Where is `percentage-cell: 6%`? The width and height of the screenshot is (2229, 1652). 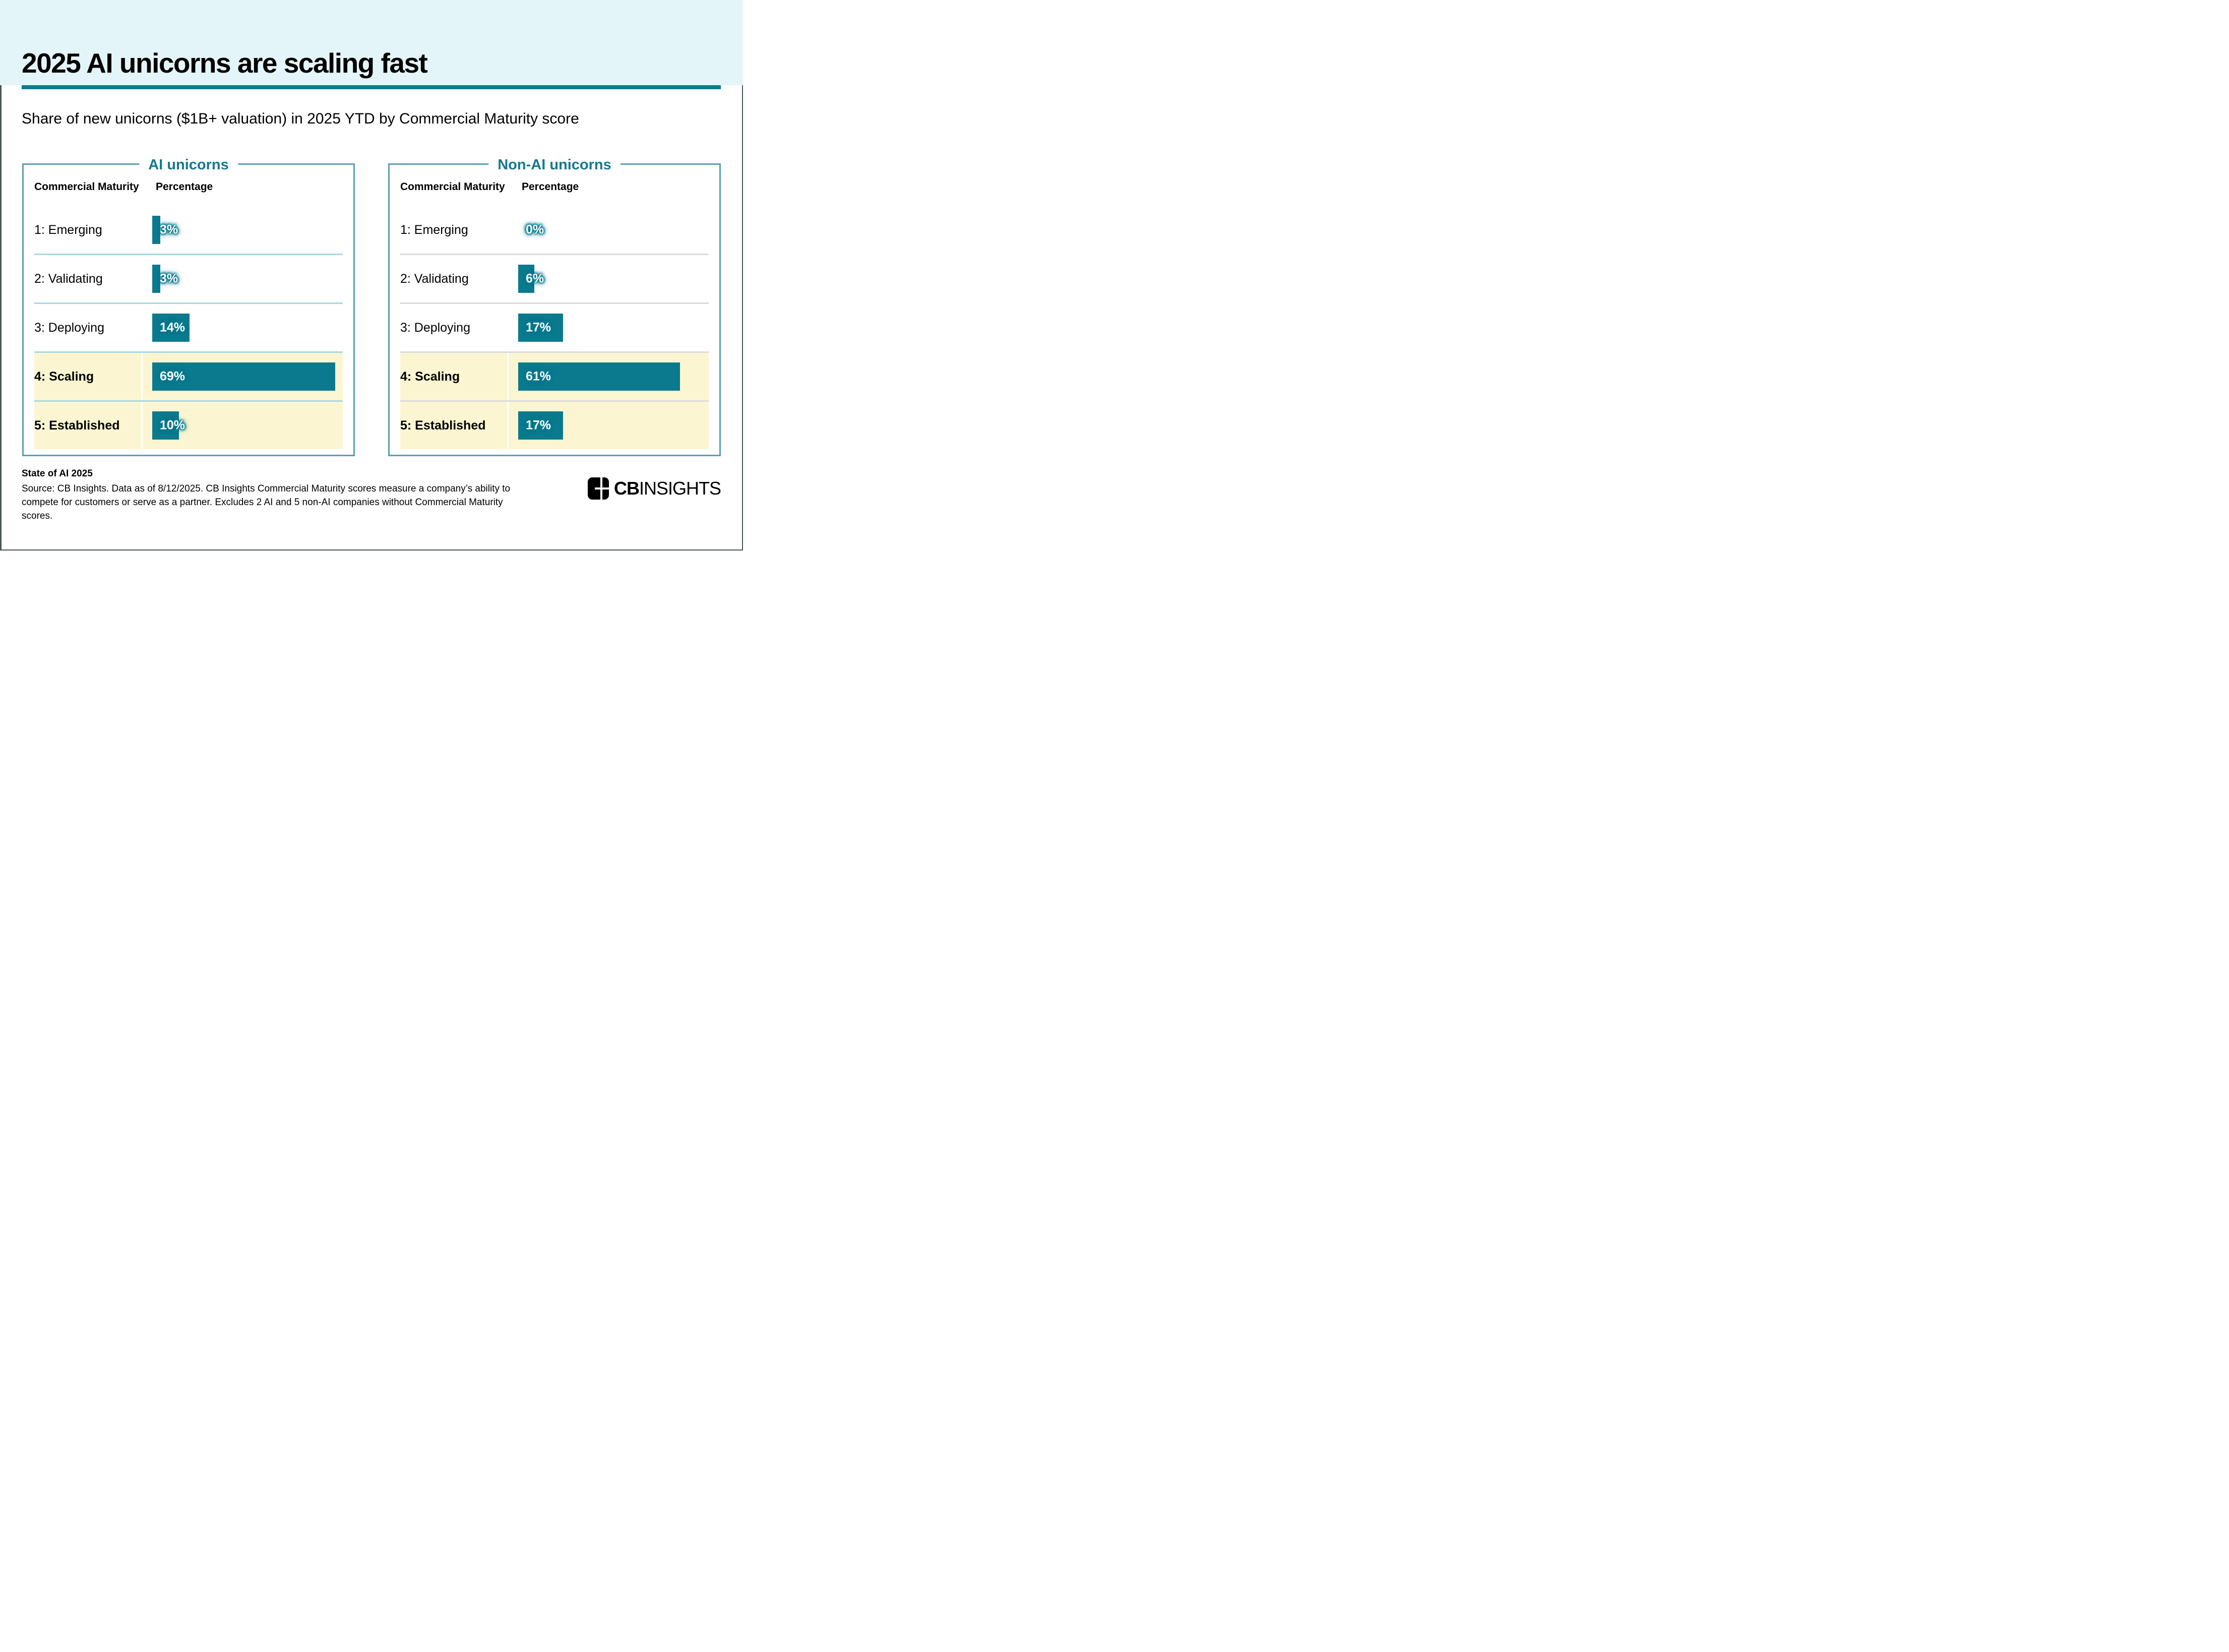
percentage-cell: 6% is located at coordinates (609, 278).